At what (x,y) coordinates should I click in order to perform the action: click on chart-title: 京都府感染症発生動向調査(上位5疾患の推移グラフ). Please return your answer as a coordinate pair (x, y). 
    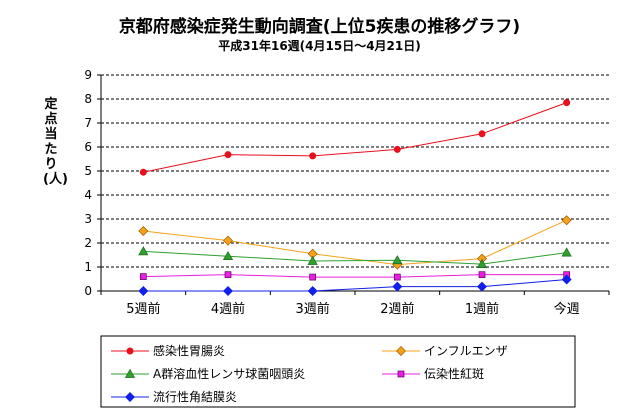
    Looking at the image, I should click on (319, 27).